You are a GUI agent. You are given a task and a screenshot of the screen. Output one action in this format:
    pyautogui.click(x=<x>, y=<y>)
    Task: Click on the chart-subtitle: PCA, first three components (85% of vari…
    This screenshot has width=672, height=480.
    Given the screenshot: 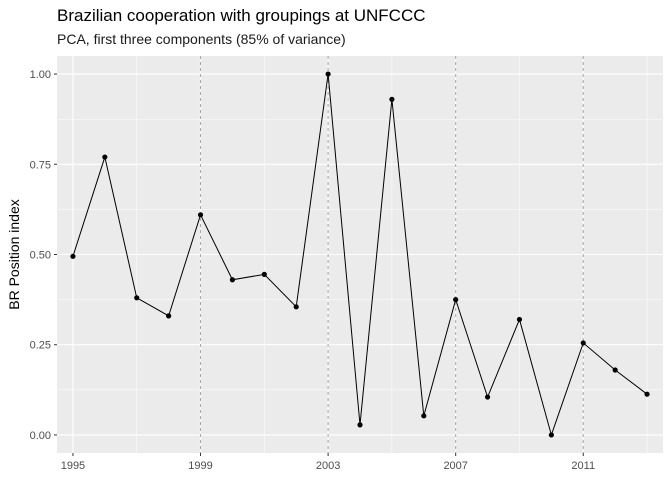 What is the action you would take?
    pyautogui.click(x=201, y=39)
    